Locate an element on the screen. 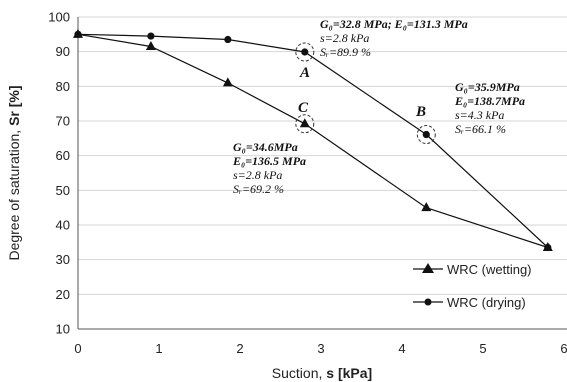  highlight-circle-c is located at coordinates (305, 124).